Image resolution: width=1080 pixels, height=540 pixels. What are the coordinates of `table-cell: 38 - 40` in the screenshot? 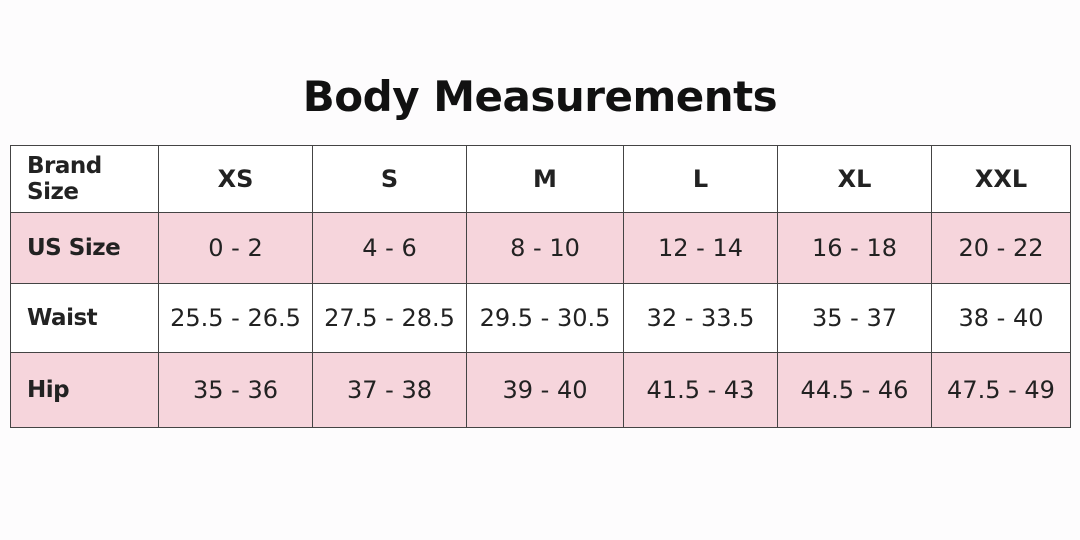 It's located at (1001, 318).